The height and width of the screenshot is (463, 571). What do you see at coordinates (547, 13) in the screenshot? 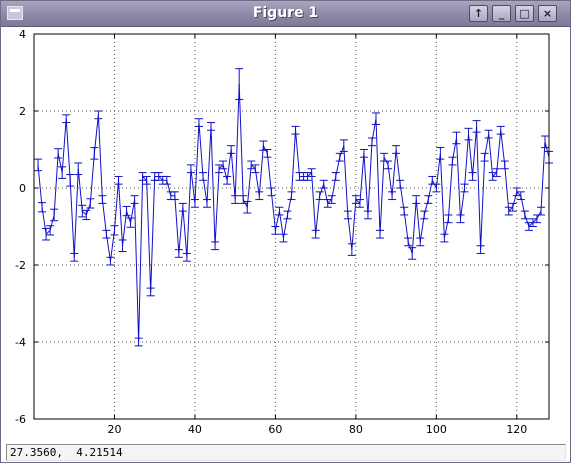
I see `close-icon: ×` at bounding box center [547, 13].